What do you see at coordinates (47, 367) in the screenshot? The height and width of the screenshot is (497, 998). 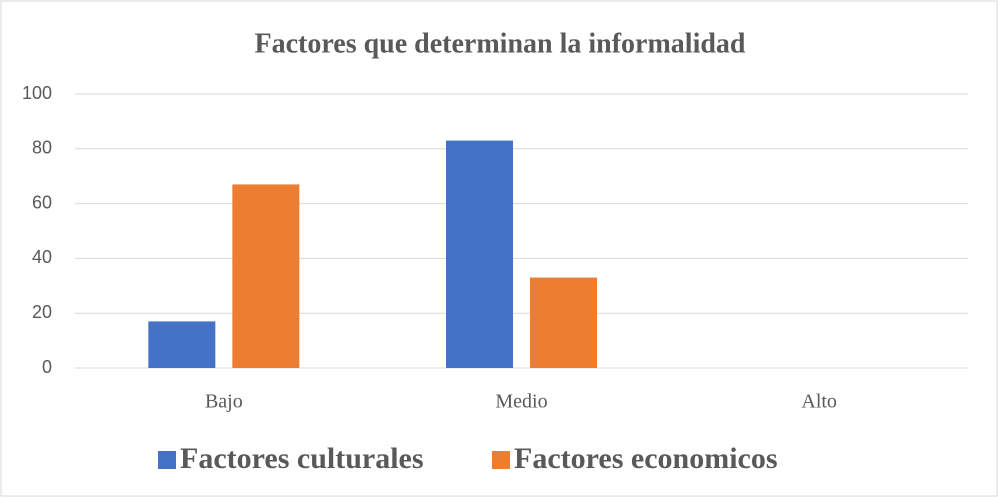 I see `y-tick-label: 0` at bounding box center [47, 367].